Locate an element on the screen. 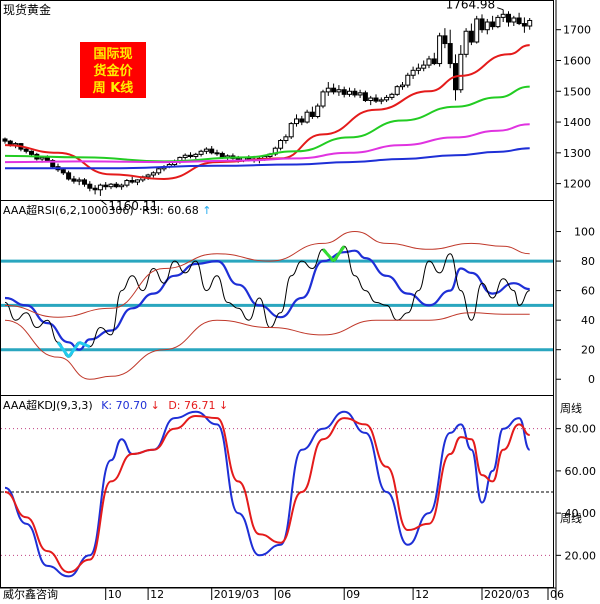 The width and height of the screenshot is (600, 604). rsi-y-tick-label: 60 is located at coordinates (588, 291).